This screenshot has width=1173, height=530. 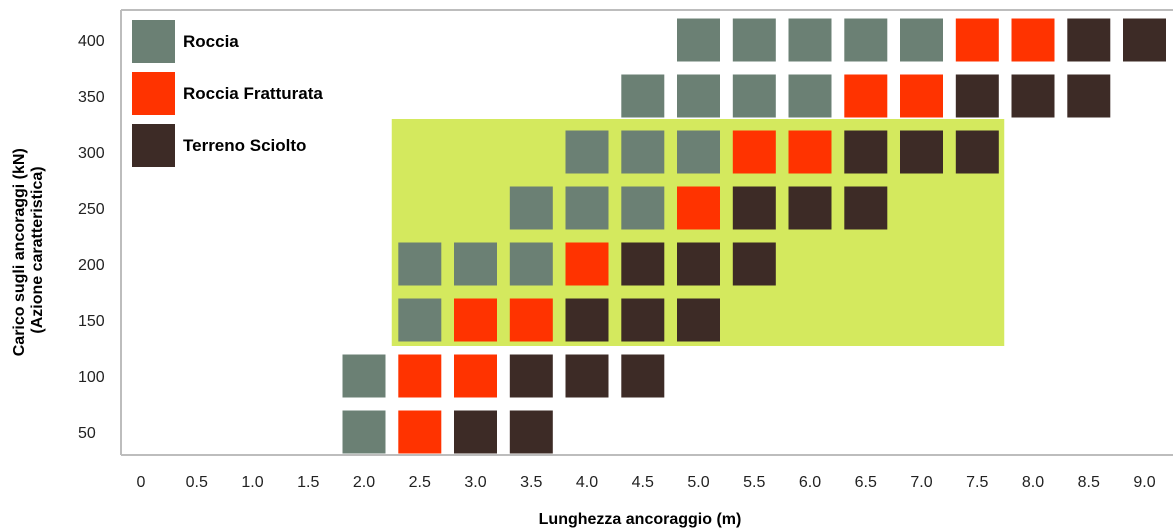 I want to click on x-tick-label: 7.5, so click(x=977, y=482).